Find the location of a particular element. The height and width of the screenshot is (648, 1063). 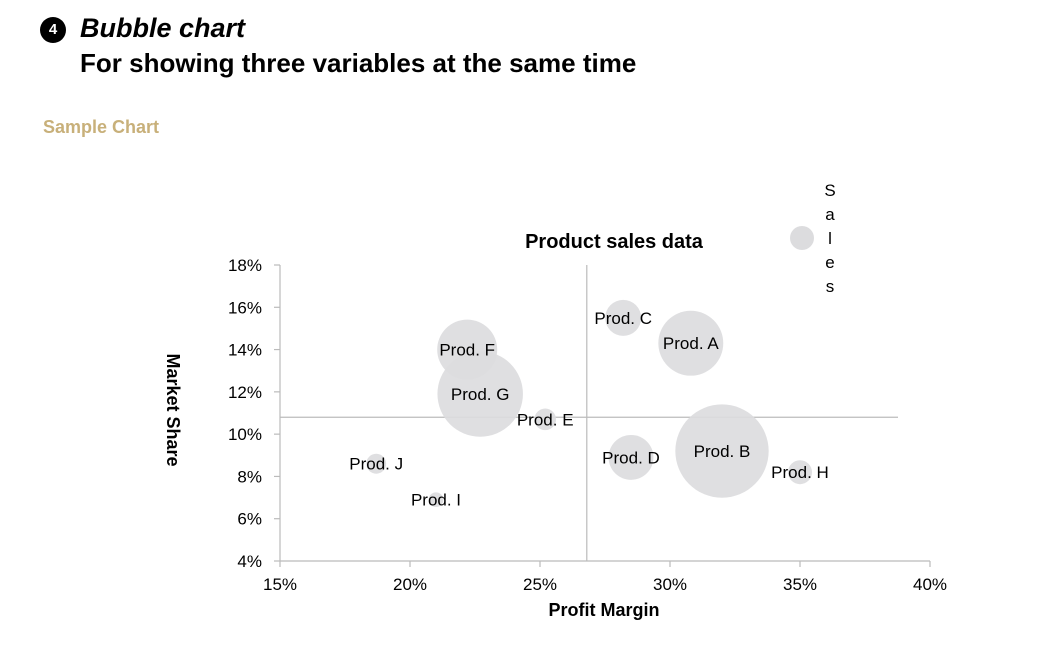

bubble-label: Prod. A is located at coordinates (691, 343).